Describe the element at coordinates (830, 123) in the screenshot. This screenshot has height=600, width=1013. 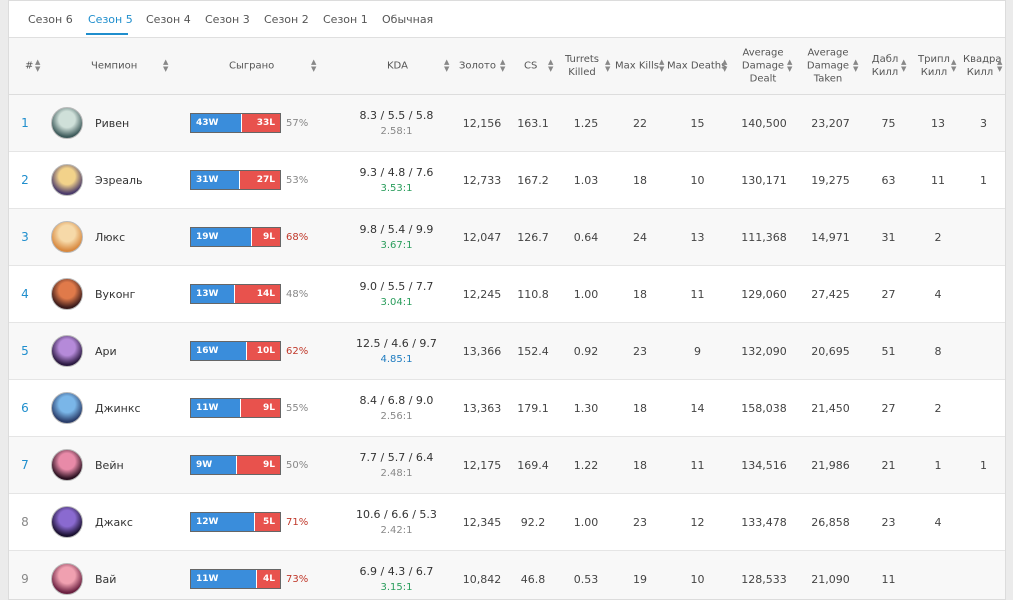
I see `damage-taken-cell: 23,207` at that location.